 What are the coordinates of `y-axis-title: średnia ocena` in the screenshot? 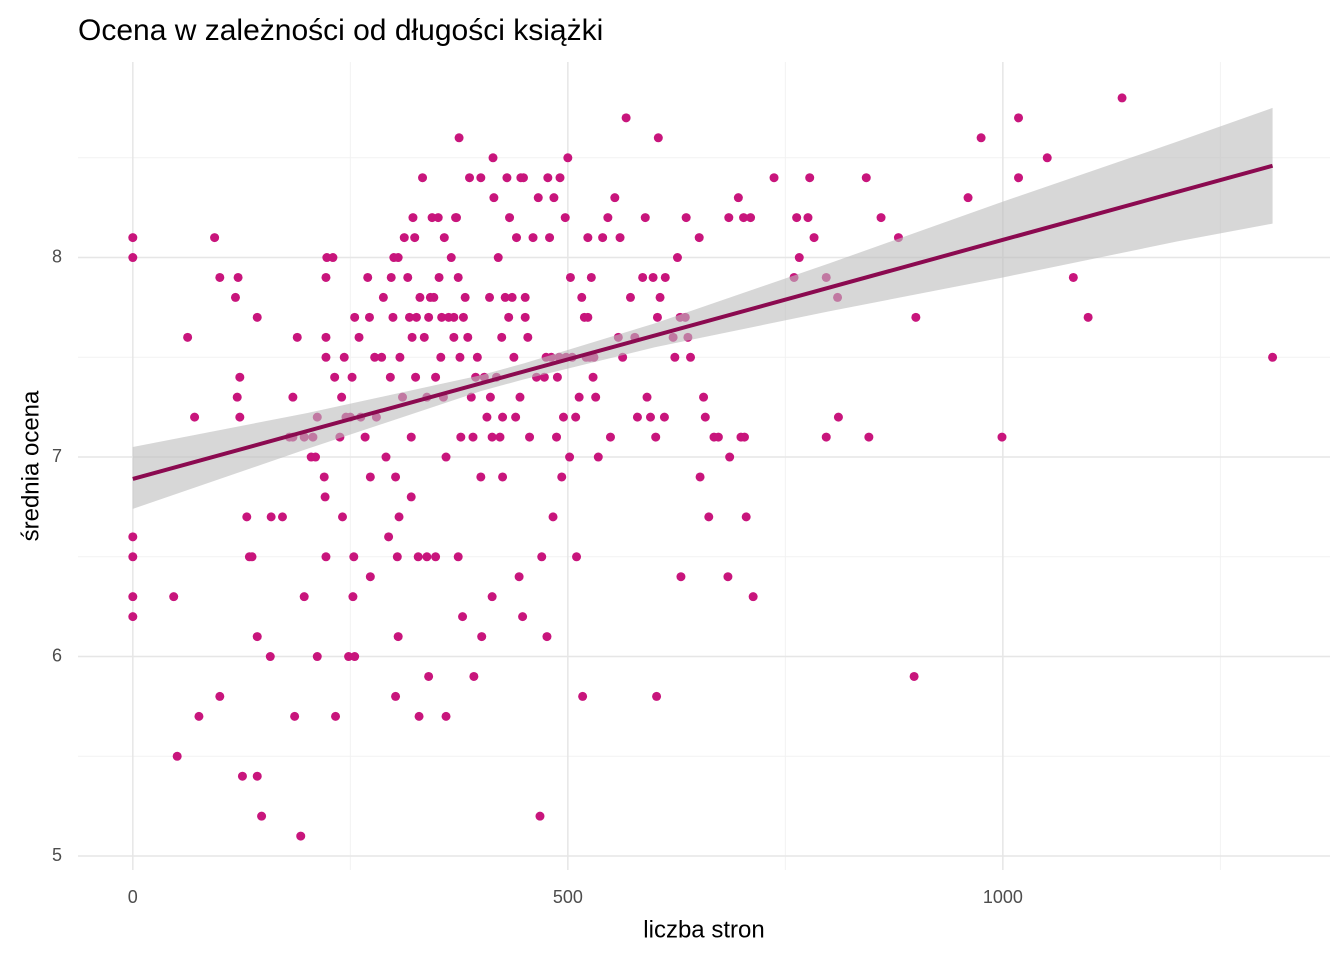 It's located at (30, 465).